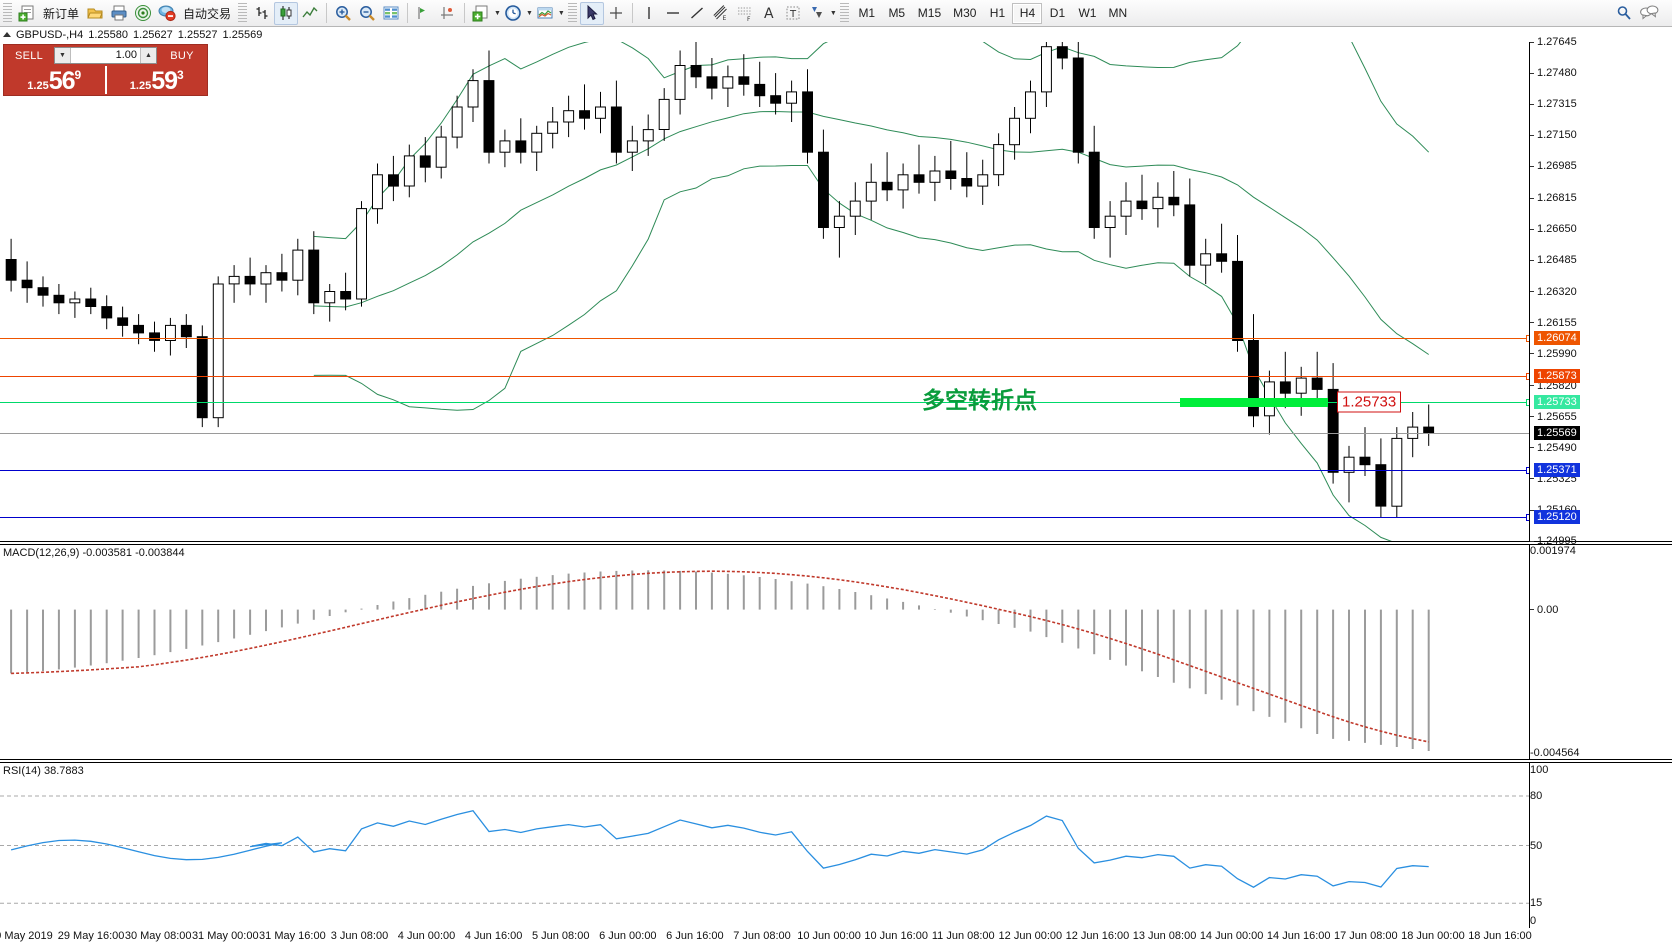  What do you see at coordinates (1057, 13) in the screenshot?
I see `timeframe-d1: D1` at bounding box center [1057, 13].